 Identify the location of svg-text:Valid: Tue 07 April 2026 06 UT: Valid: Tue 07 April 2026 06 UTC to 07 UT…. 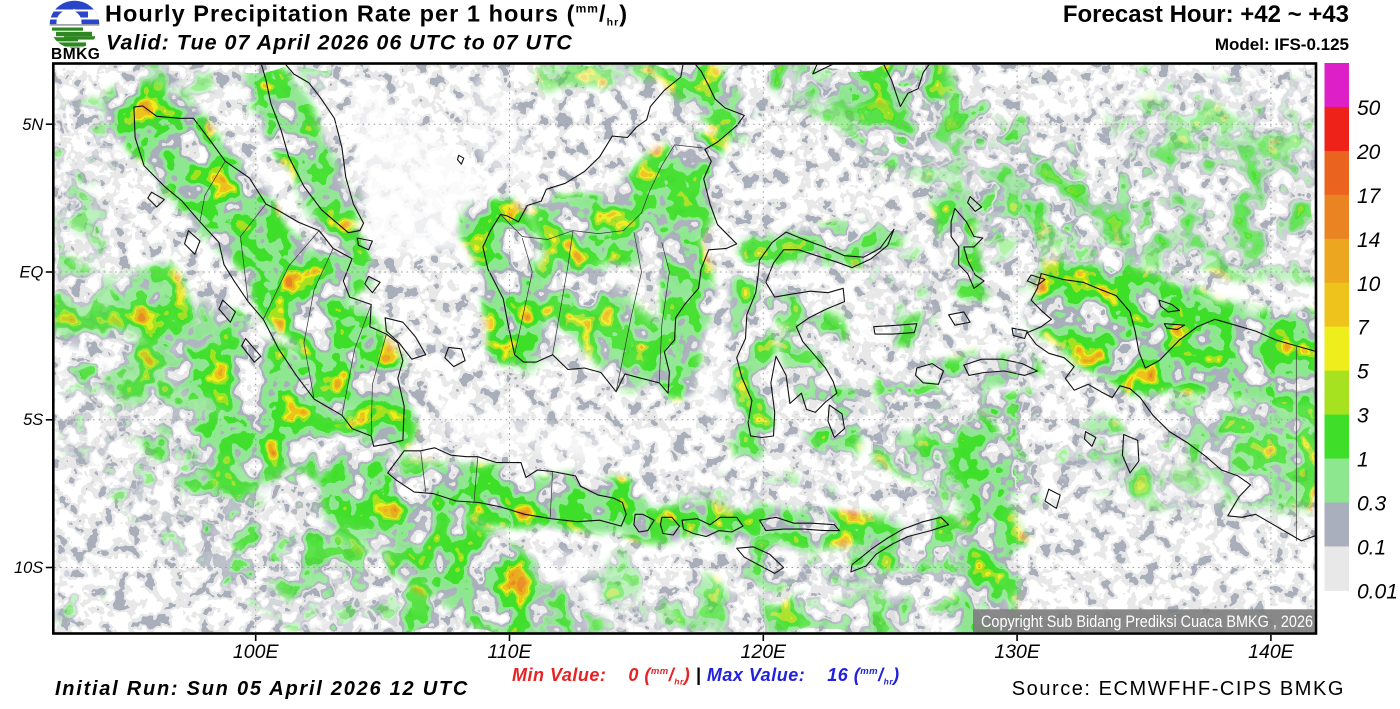
(339, 43).